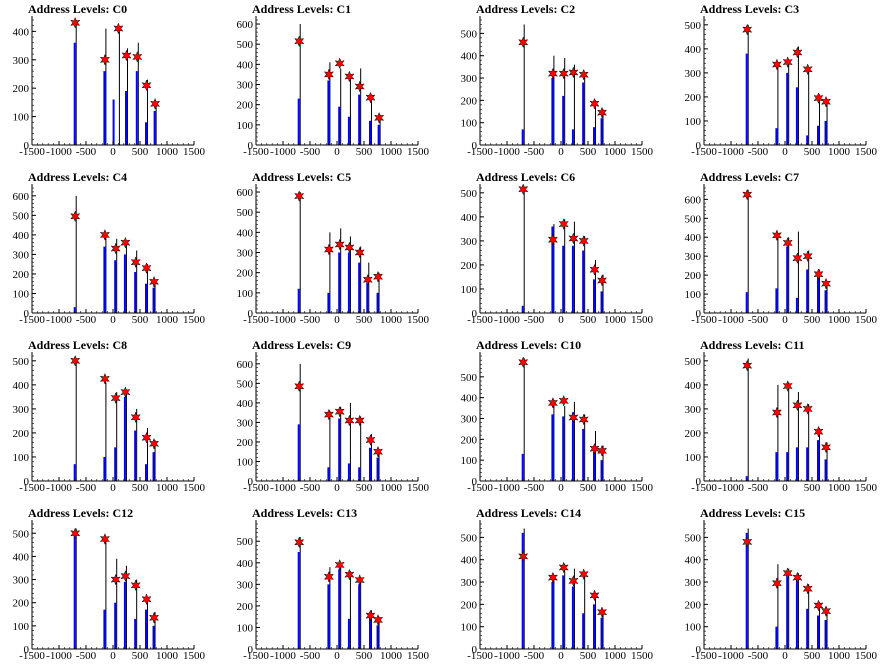 This screenshot has height=672, width=896. What do you see at coordinates (749, 177) in the screenshot?
I see `chart-title: Address Levels: C7` at bounding box center [749, 177].